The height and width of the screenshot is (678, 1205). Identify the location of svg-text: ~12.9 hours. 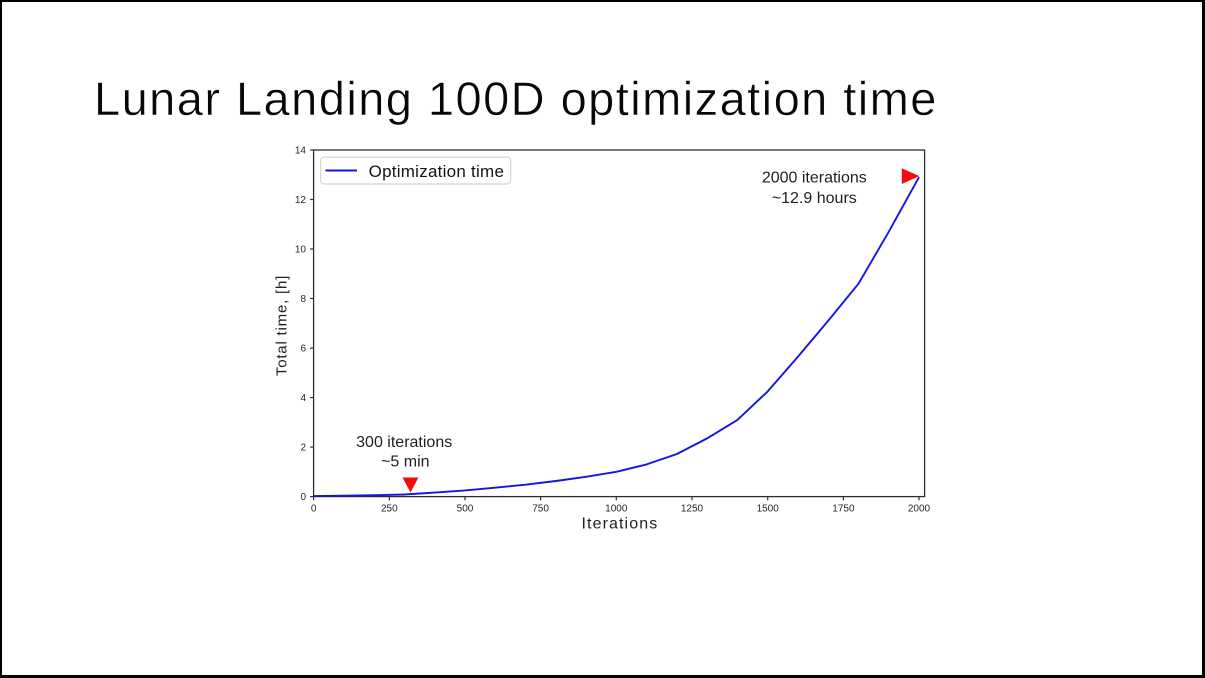
(814, 198).